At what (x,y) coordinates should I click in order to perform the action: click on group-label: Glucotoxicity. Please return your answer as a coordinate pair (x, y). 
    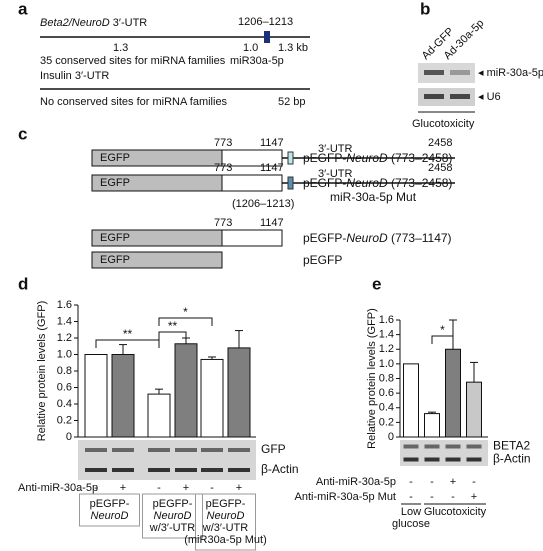
    Looking at the image, I should click on (455, 512).